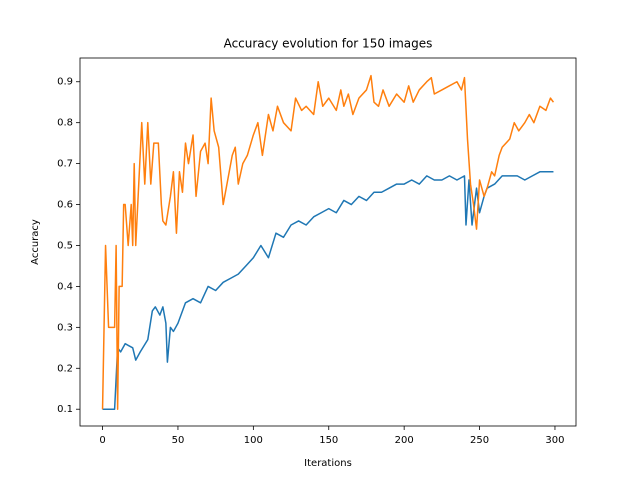  I want to click on x-tick-label: 0, so click(102, 440).